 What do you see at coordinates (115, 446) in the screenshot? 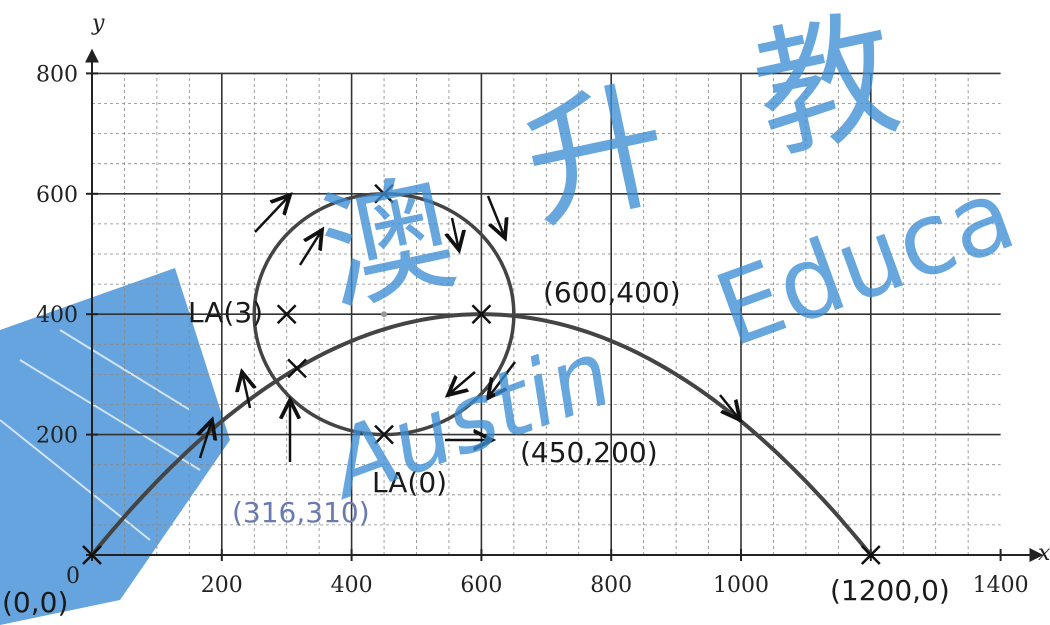
I see `watermark-shape` at bounding box center [115, 446].